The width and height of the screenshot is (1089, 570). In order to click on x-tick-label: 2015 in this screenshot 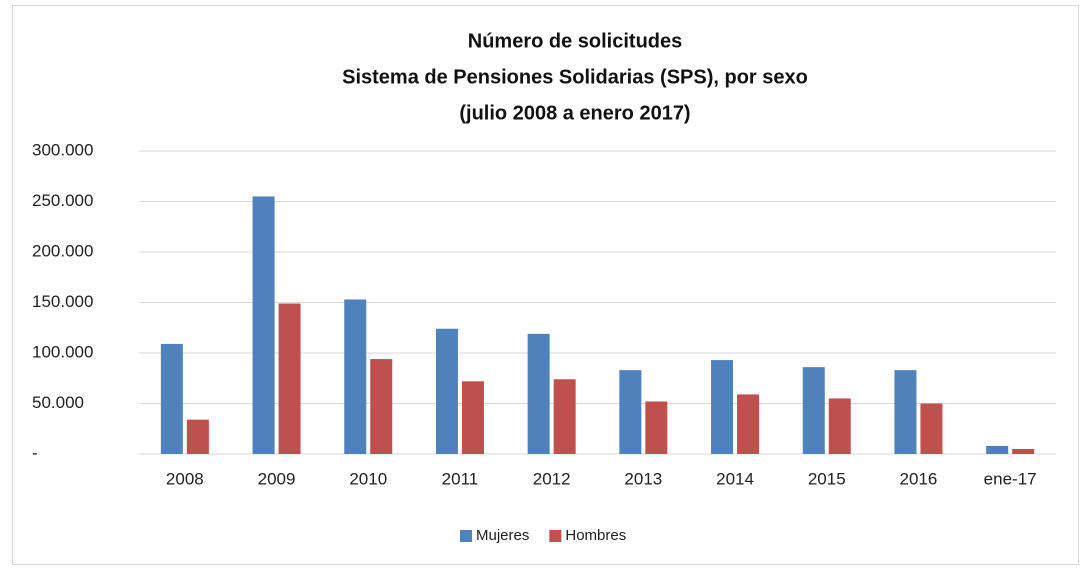, I will do `click(827, 478)`.